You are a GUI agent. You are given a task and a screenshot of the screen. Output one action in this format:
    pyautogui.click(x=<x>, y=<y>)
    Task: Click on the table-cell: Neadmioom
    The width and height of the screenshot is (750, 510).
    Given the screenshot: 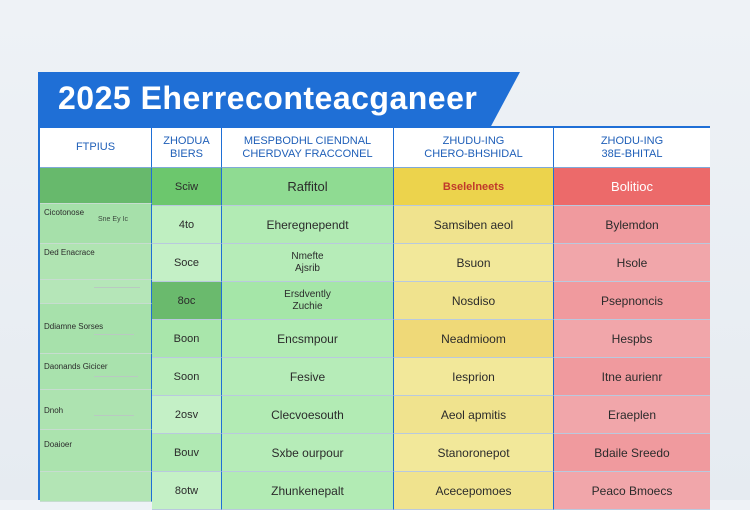 What is the action you would take?
    pyautogui.click(x=474, y=339)
    